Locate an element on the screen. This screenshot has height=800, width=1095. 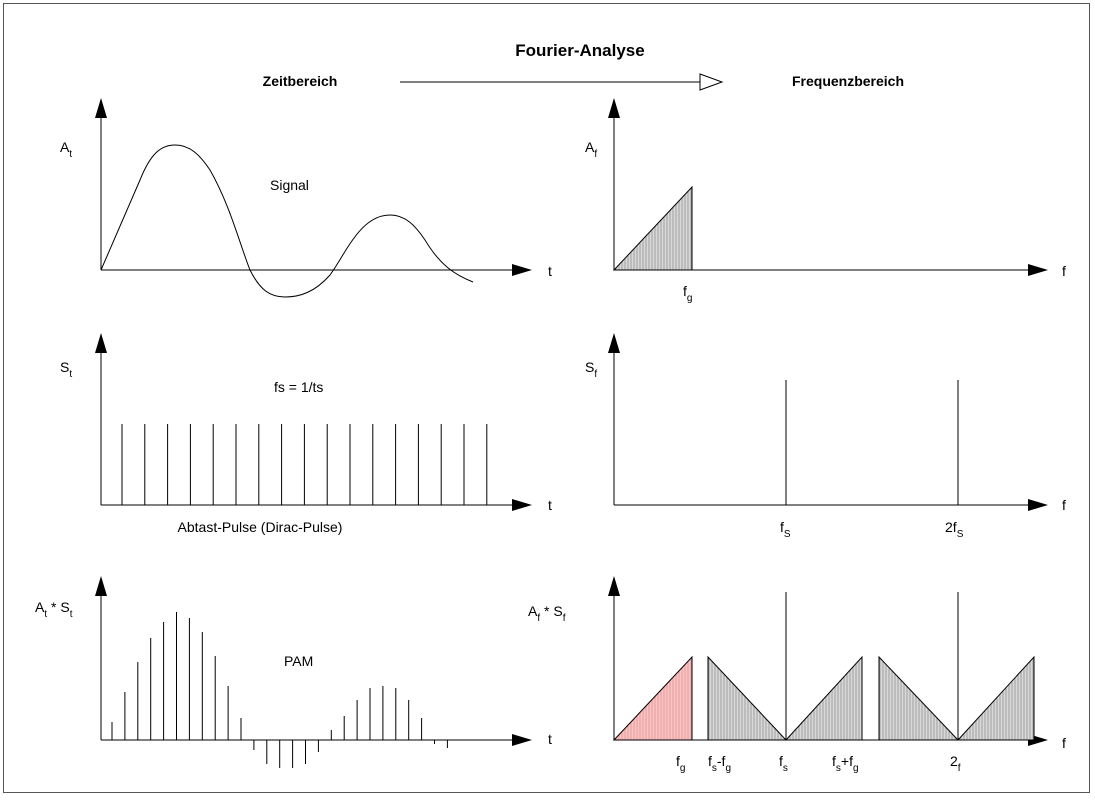
baseband-spectrum-sampled is located at coordinates (652, 698).